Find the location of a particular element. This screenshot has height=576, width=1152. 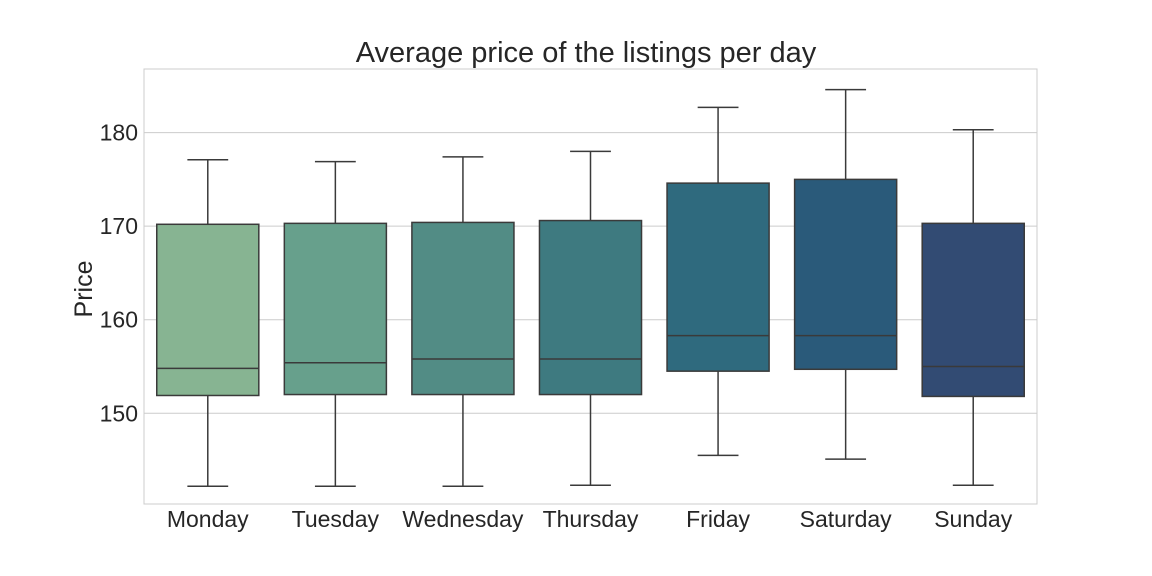

y-tick-label: 180 is located at coordinates (119, 133).